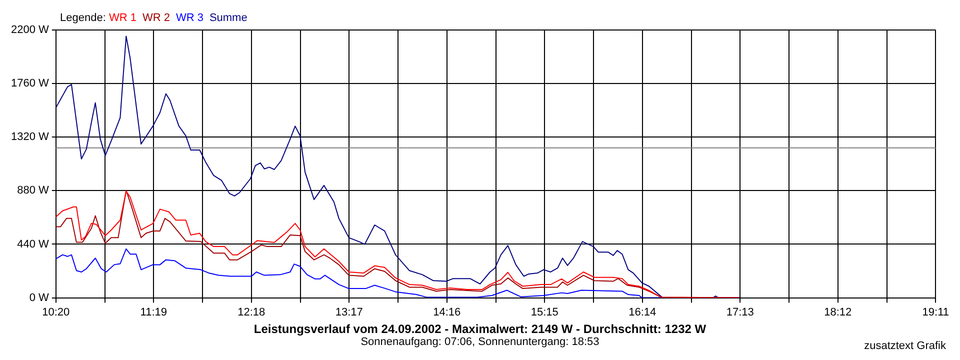  What do you see at coordinates (83, 18) in the screenshot?
I see `legend-title: Legende:` at bounding box center [83, 18].